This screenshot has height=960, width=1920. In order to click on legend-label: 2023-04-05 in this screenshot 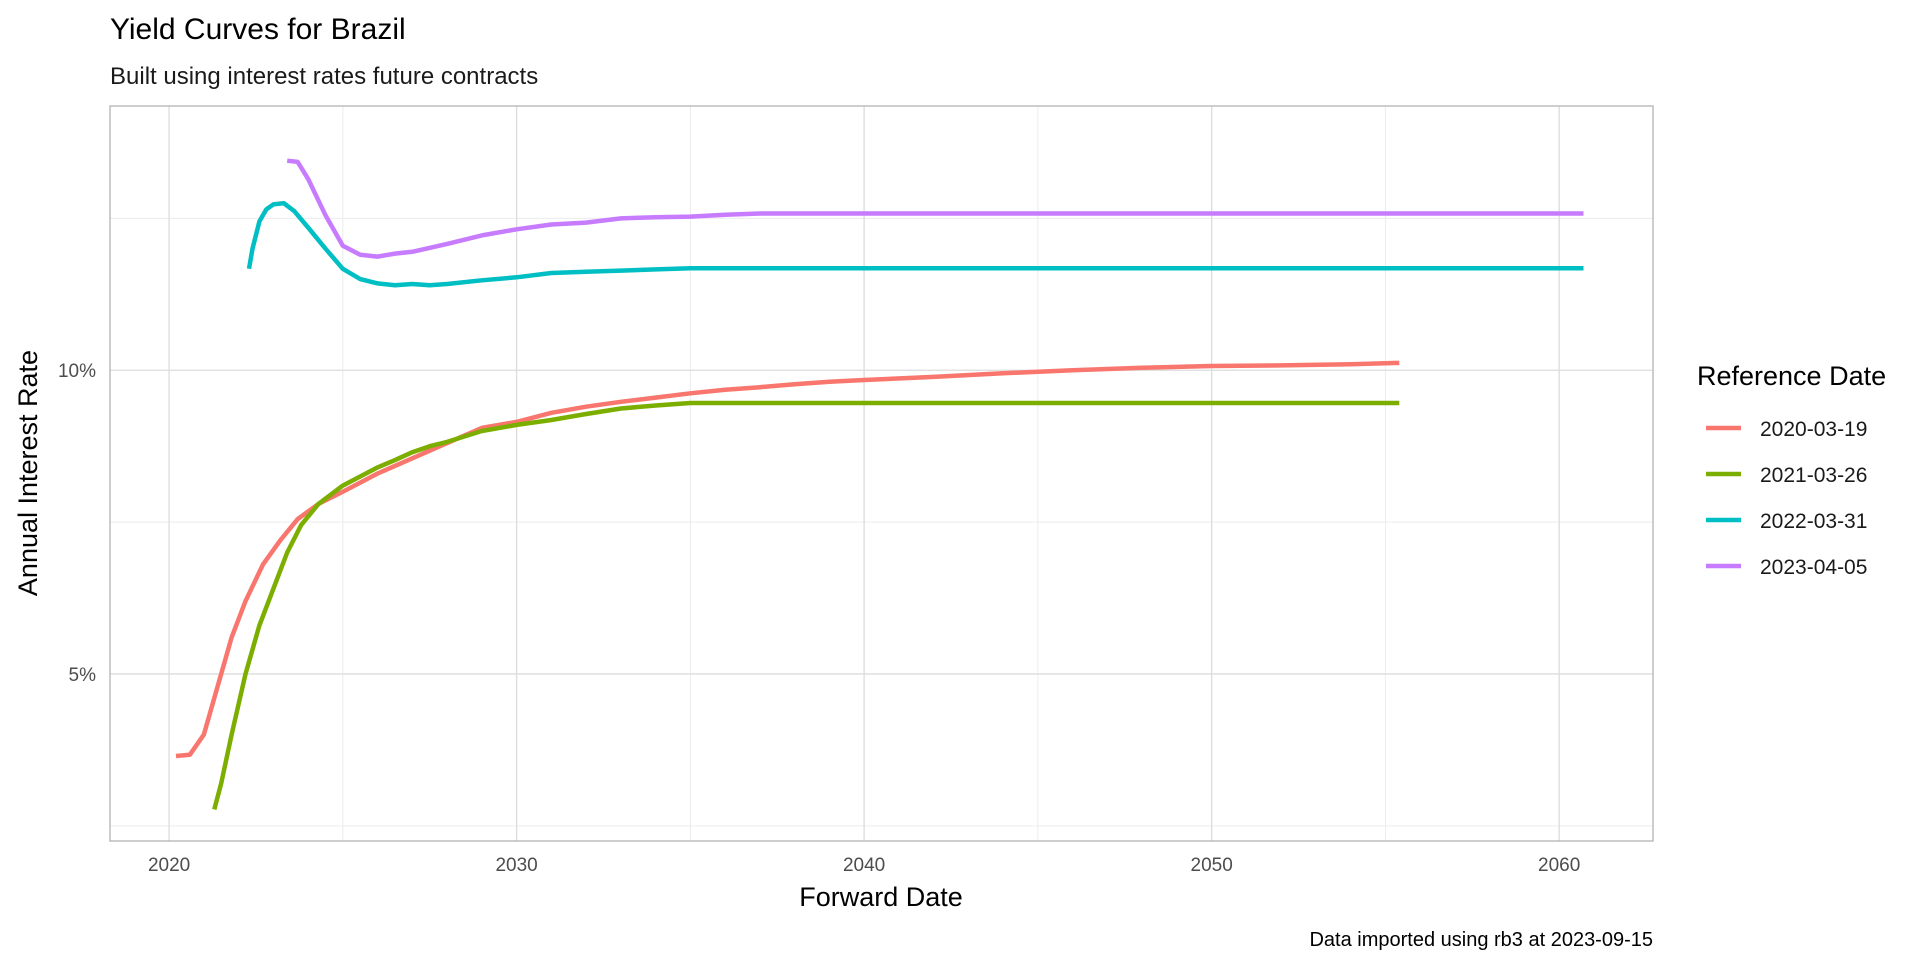, I will do `click(1813, 567)`.